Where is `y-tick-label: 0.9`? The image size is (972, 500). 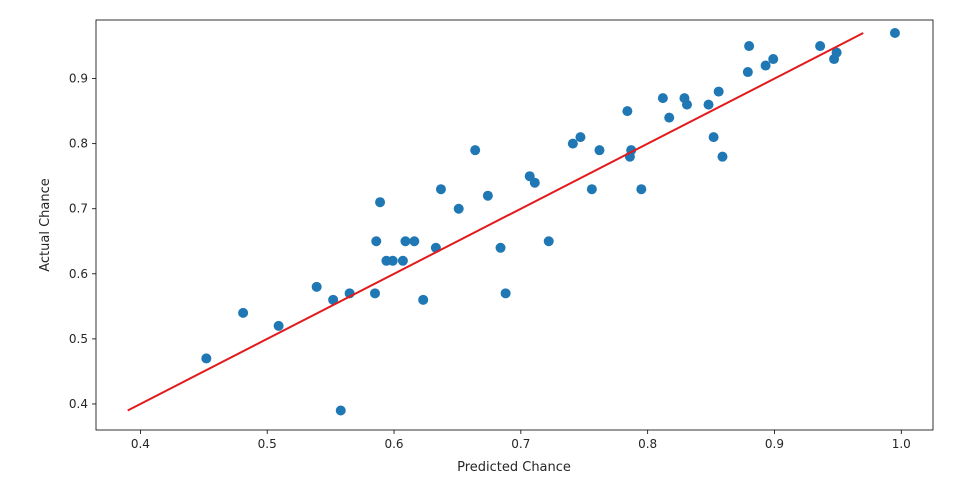
y-tick-label: 0.9 is located at coordinates (78, 79).